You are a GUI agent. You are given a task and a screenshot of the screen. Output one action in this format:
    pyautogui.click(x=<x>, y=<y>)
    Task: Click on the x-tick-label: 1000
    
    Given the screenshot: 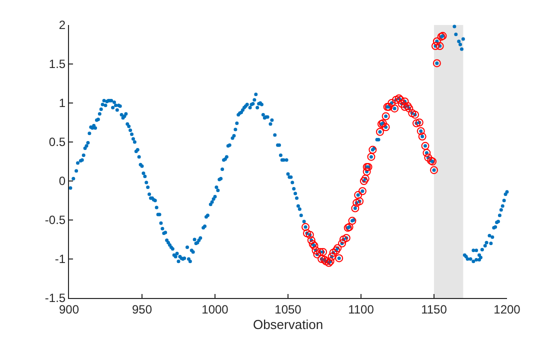 What is the action you would take?
    pyautogui.click(x=215, y=309)
    